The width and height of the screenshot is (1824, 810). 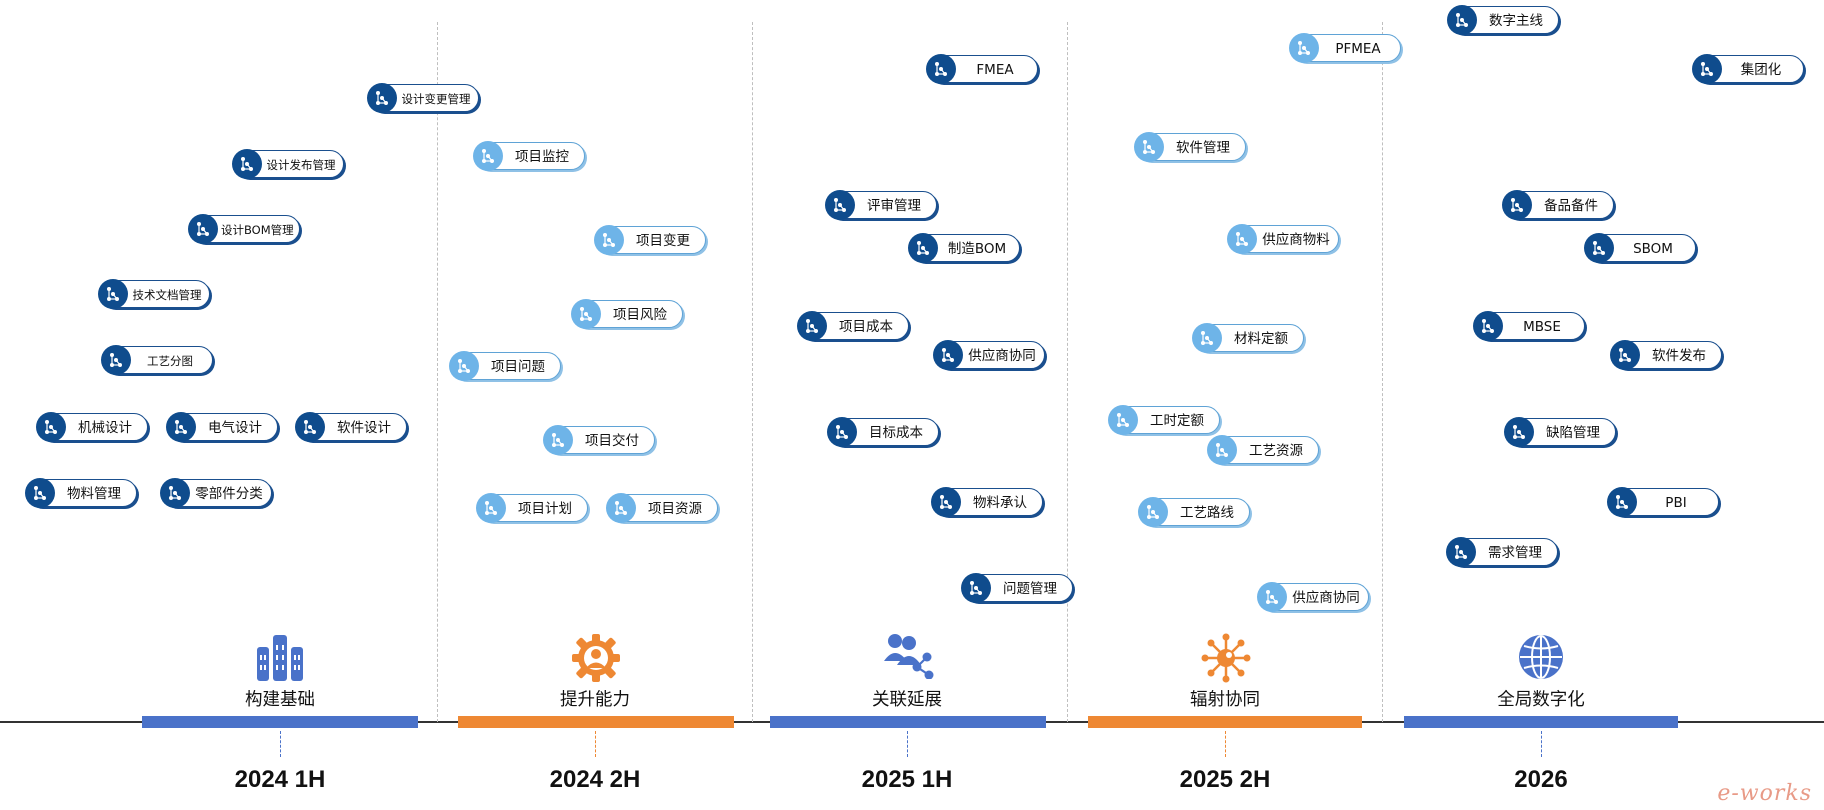 I want to click on module-label: FMEA, so click(x=995, y=70).